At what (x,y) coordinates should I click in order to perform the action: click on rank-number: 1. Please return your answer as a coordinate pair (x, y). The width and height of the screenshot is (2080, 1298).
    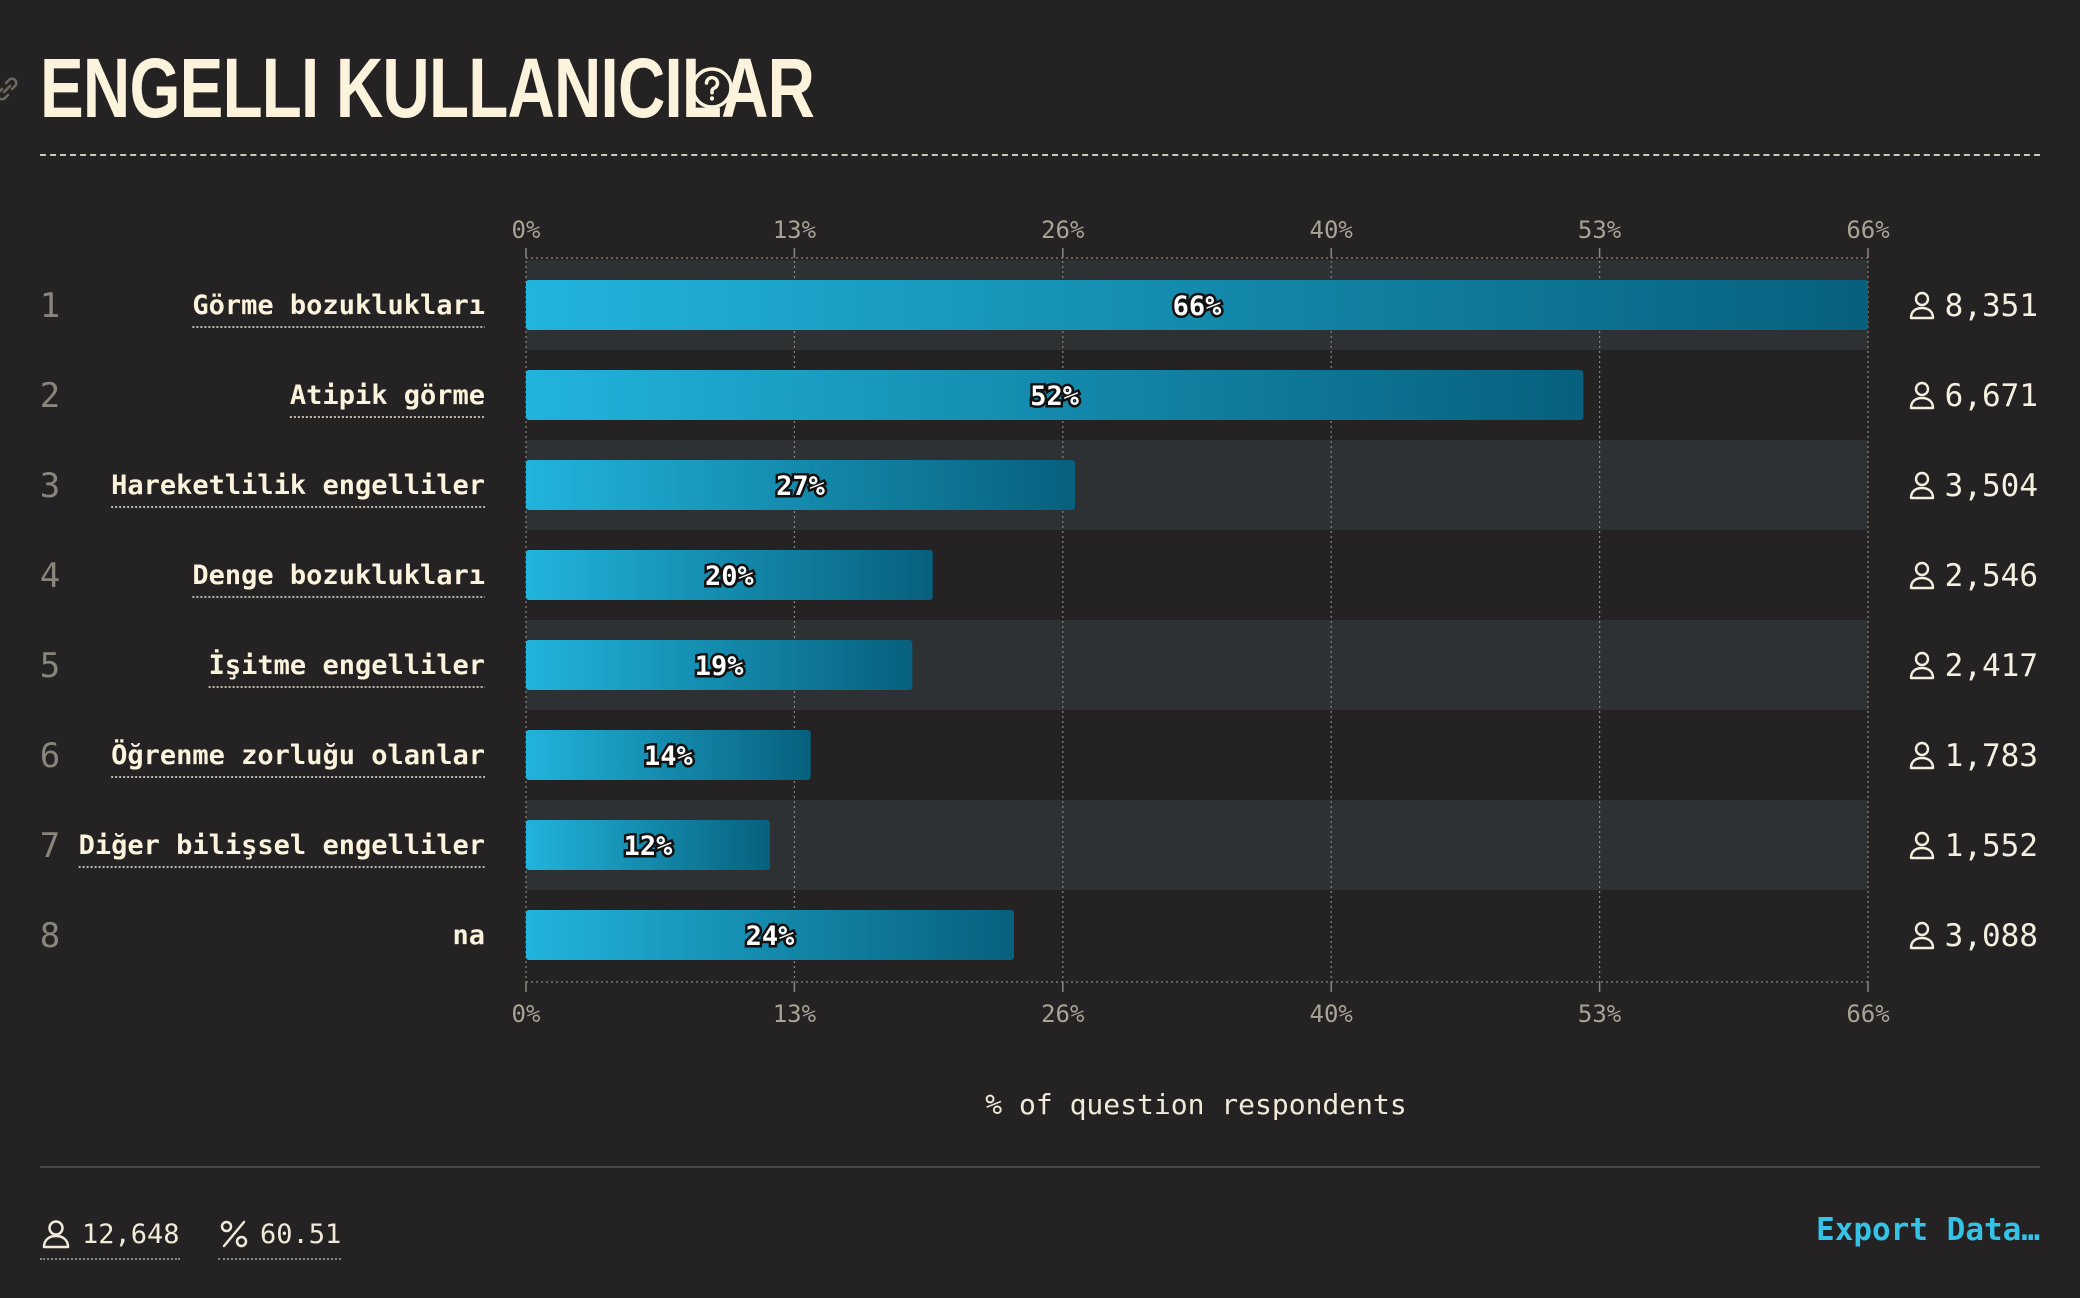
    Looking at the image, I should click on (50, 306).